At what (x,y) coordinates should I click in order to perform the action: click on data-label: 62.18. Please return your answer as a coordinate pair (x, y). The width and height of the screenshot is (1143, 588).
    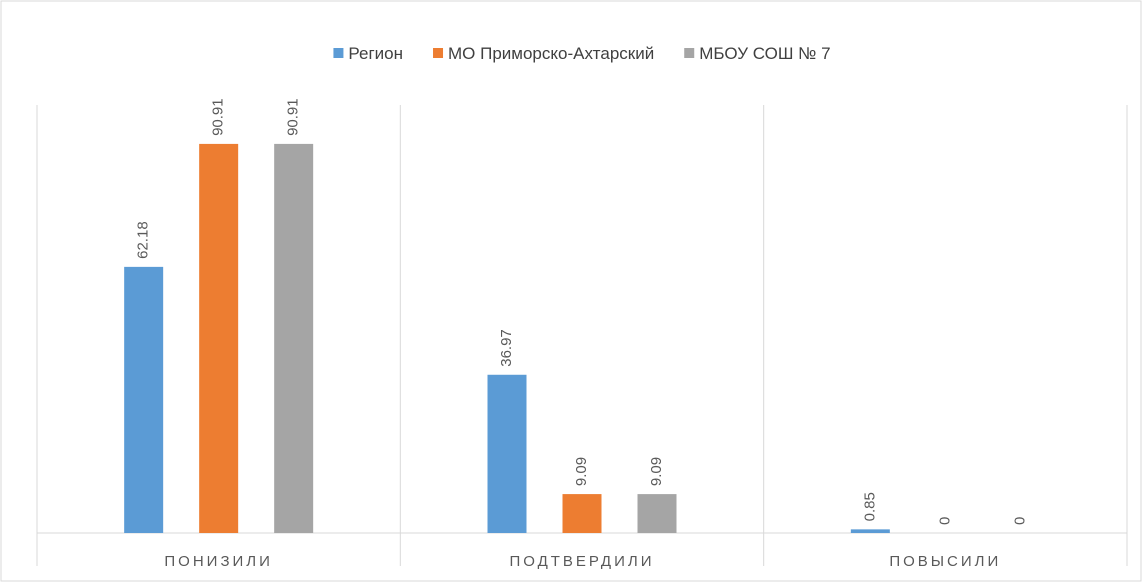
    Looking at the image, I should click on (143, 240).